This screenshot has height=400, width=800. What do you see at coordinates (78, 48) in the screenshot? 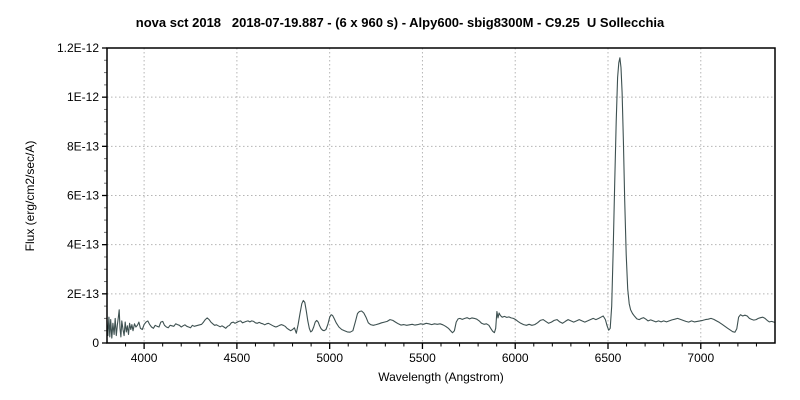
I see `y-tick-label: 1.2E-12` at bounding box center [78, 48].